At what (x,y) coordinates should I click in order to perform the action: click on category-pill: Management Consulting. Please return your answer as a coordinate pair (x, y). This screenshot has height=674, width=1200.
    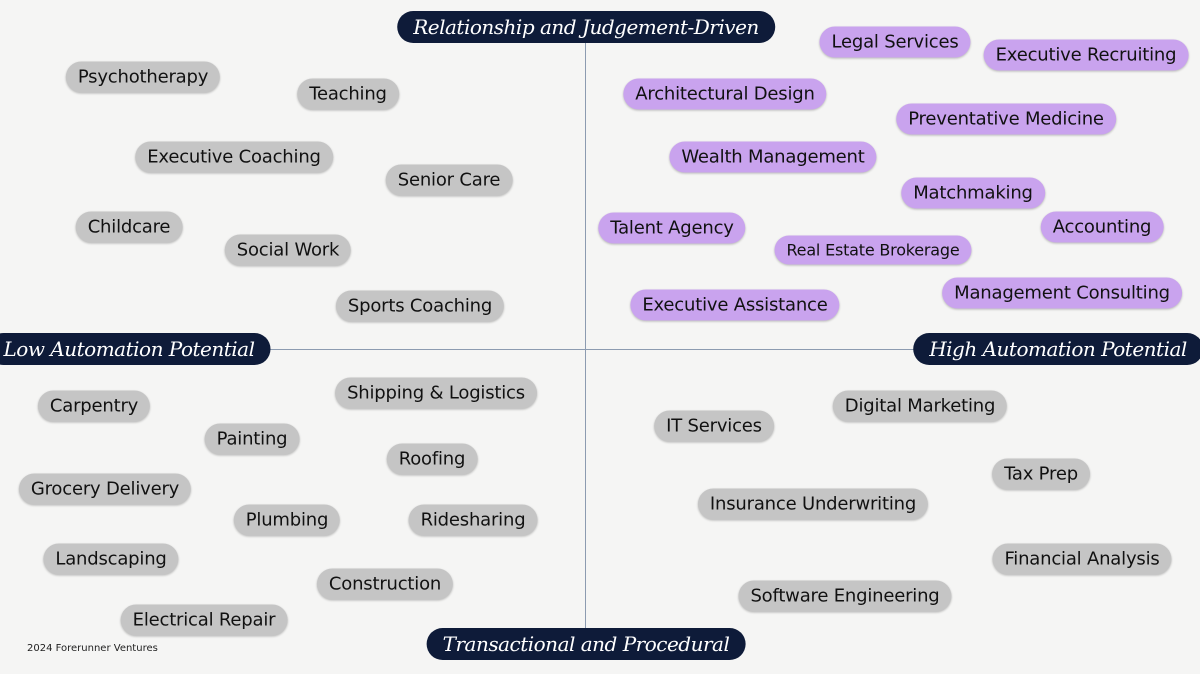
    Looking at the image, I should click on (1062, 293).